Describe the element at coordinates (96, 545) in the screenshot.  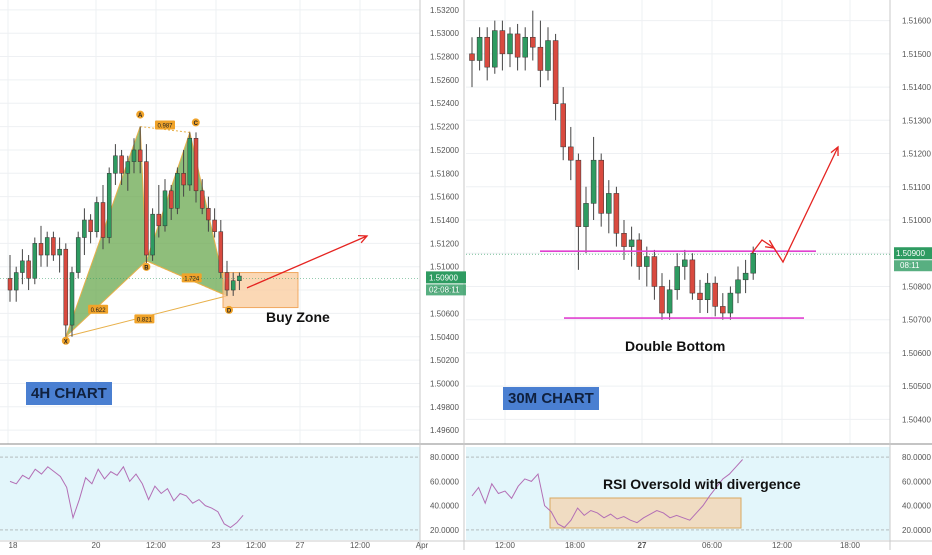
I see `time-tick-label: 20` at that location.